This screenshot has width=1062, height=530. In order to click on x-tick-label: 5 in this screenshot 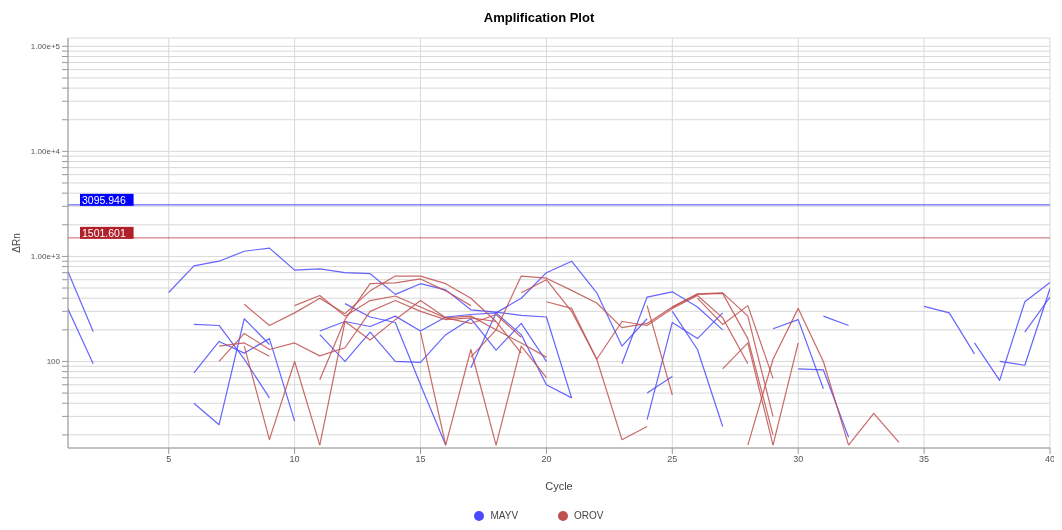, I will do `click(169, 459)`.